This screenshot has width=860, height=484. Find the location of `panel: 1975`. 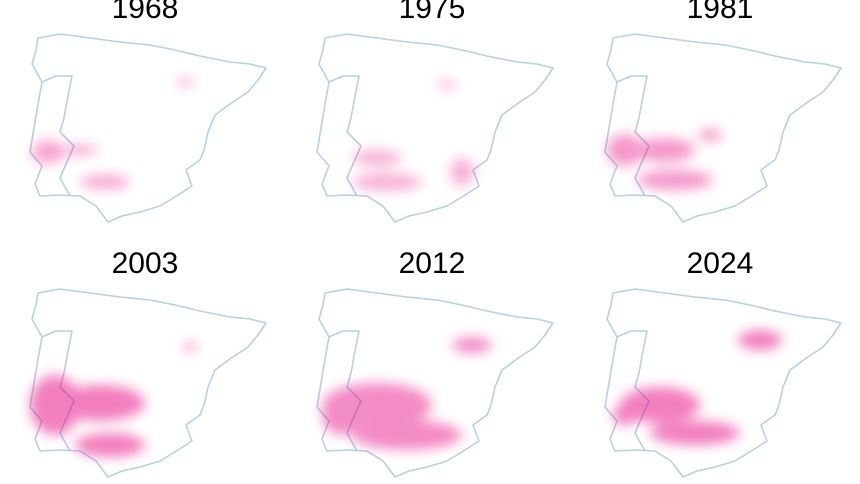

panel: 1975 is located at coordinates (435, 111).